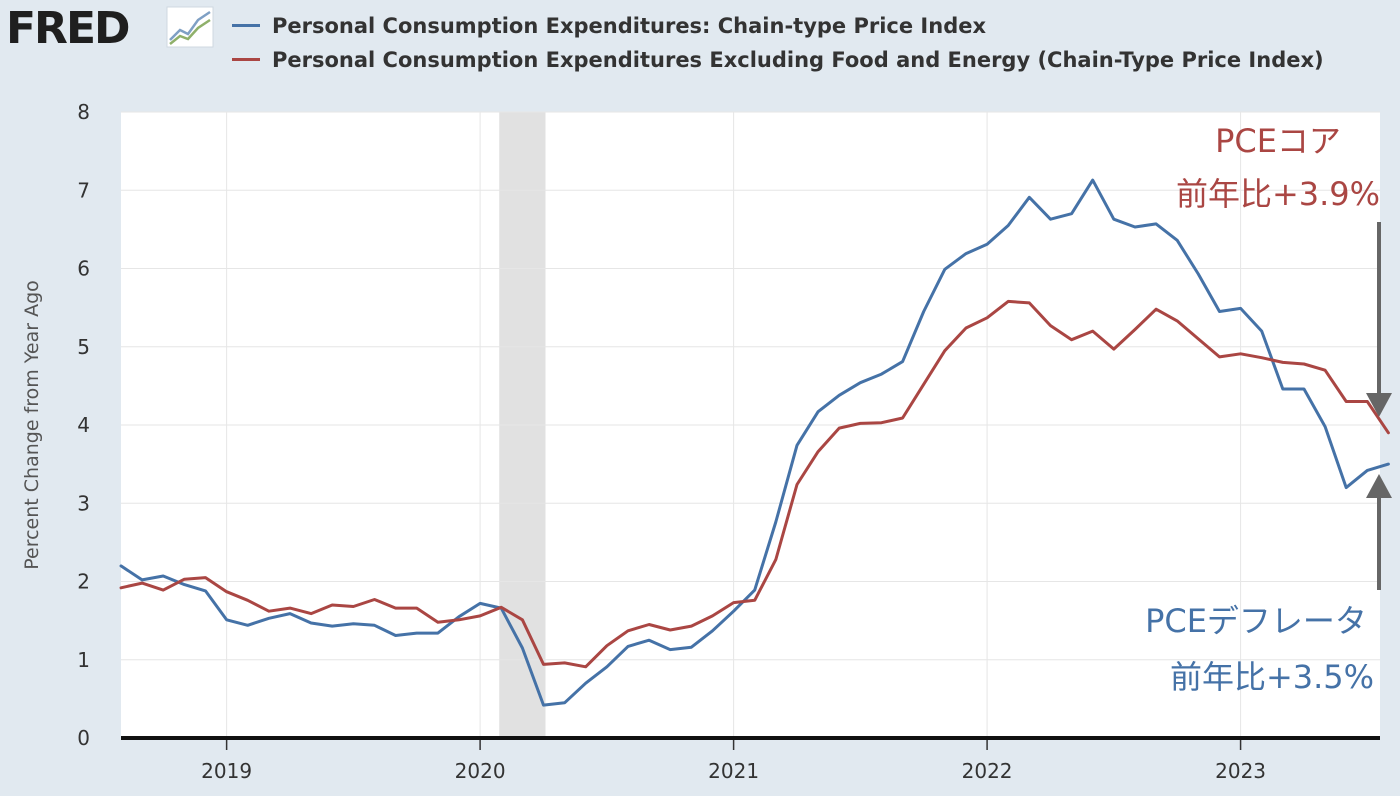  I want to click on y-tick-label: 4, so click(83, 425).